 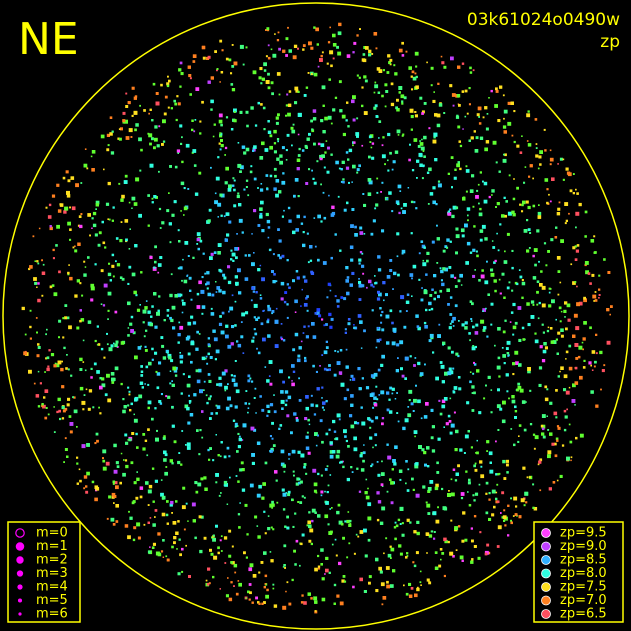 What do you see at coordinates (583, 533) in the screenshot?
I see `zp-label: zp=9.5` at bounding box center [583, 533].